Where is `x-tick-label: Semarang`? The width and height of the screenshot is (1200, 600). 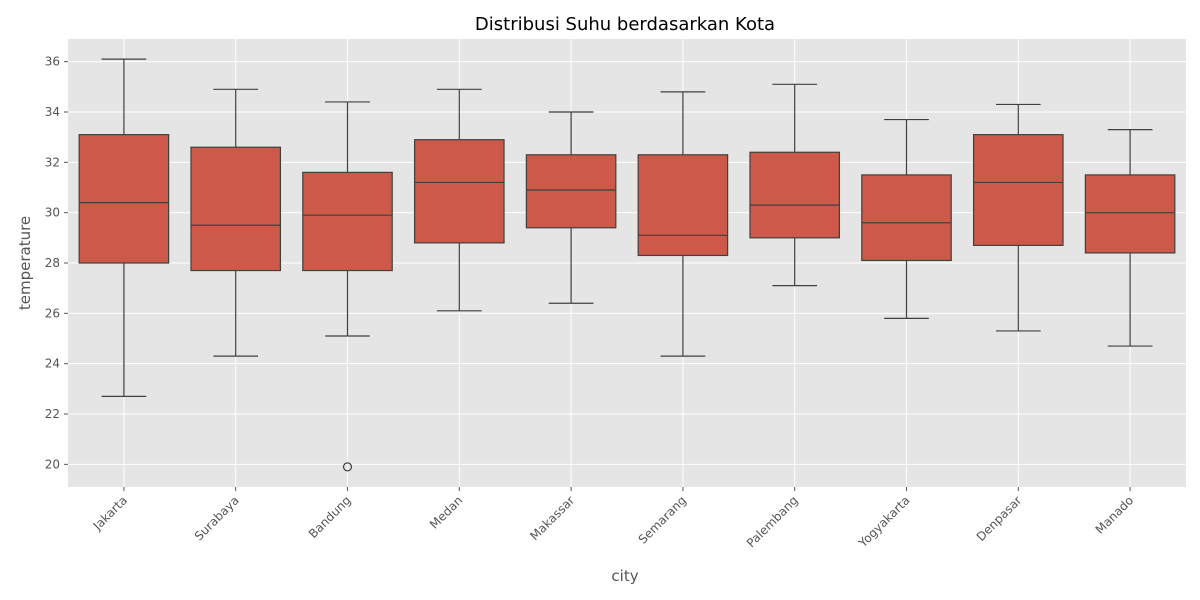
x-tick-label: Semarang is located at coordinates (662, 519).